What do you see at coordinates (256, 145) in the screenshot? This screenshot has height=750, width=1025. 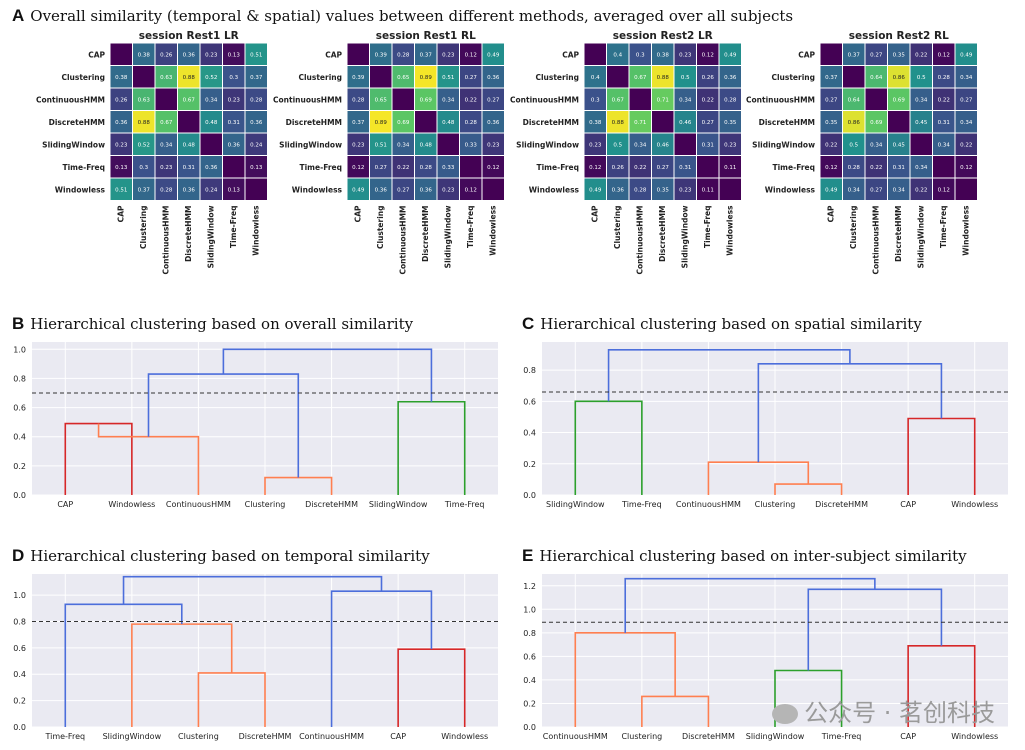 I see `cell-value: 0.24` at bounding box center [256, 145].